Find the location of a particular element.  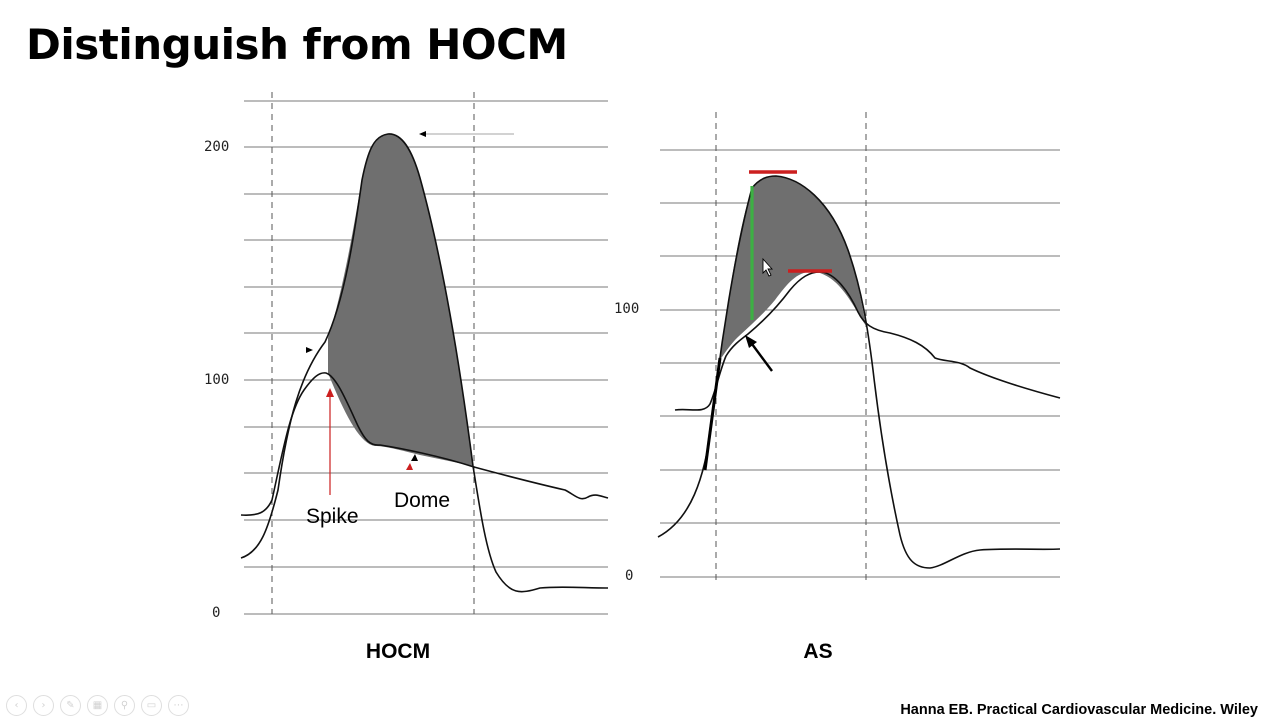

dome-label: Dome is located at coordinates (422, 500).